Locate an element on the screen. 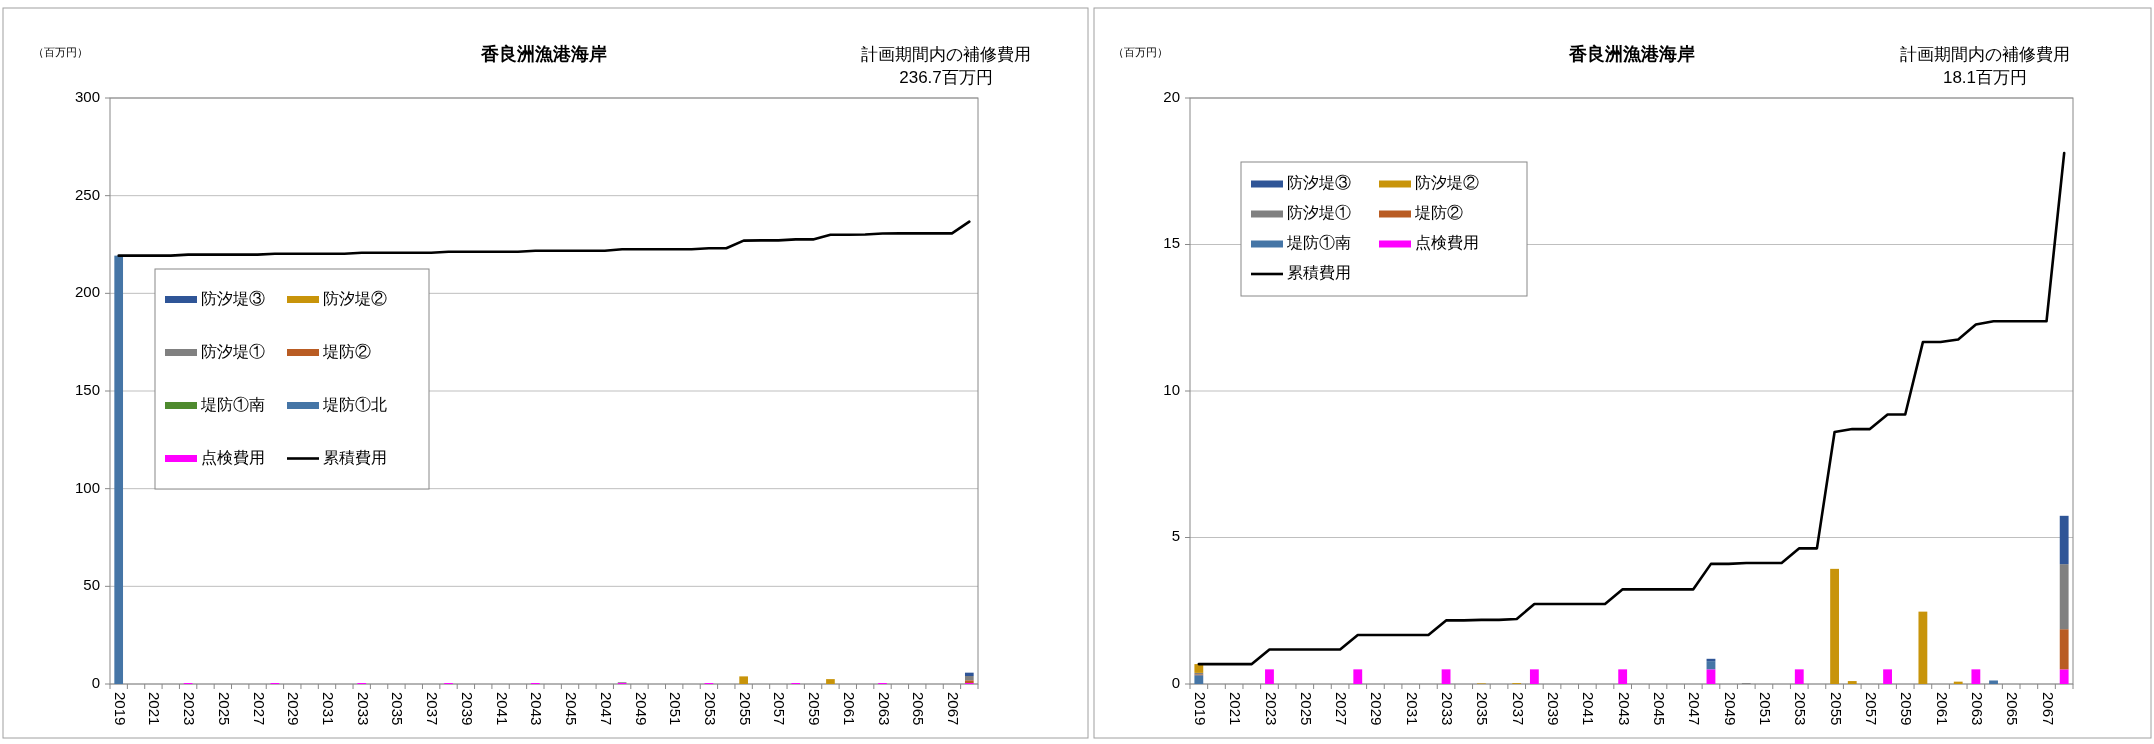  y-tick-label: 15 is located at coordinates (1171, 243).